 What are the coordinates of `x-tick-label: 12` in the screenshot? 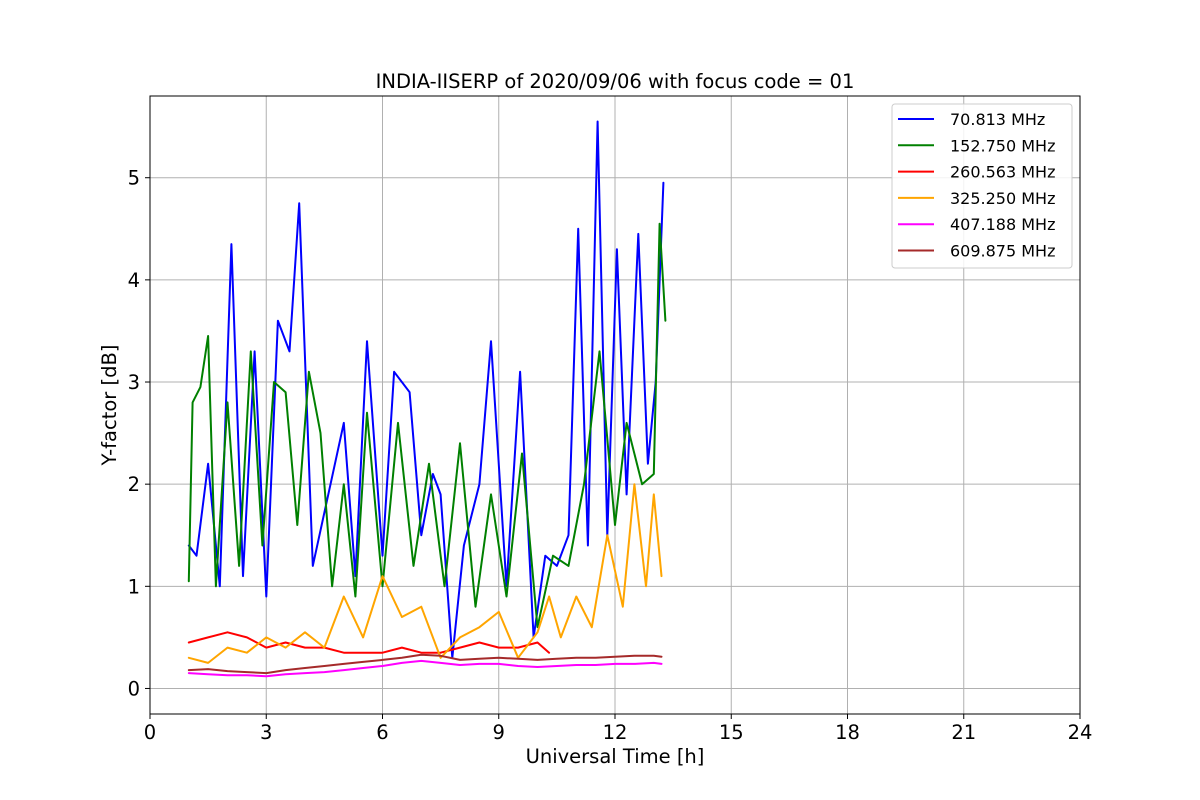 It's located at (615, 732).